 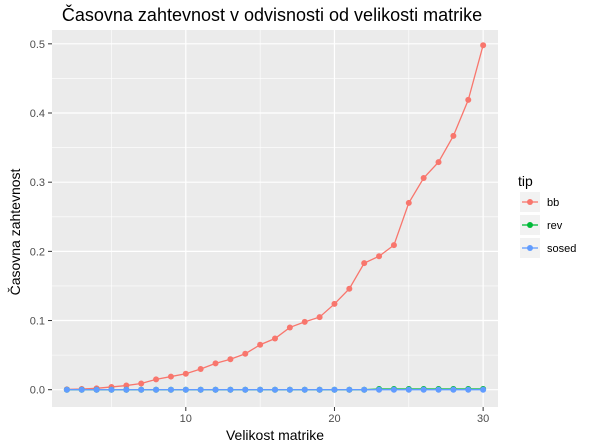 What do you see at coordinates (37, 252) in the screenshot?
I see `y-tick-label: 0.2` at bounding box center [37, 252].